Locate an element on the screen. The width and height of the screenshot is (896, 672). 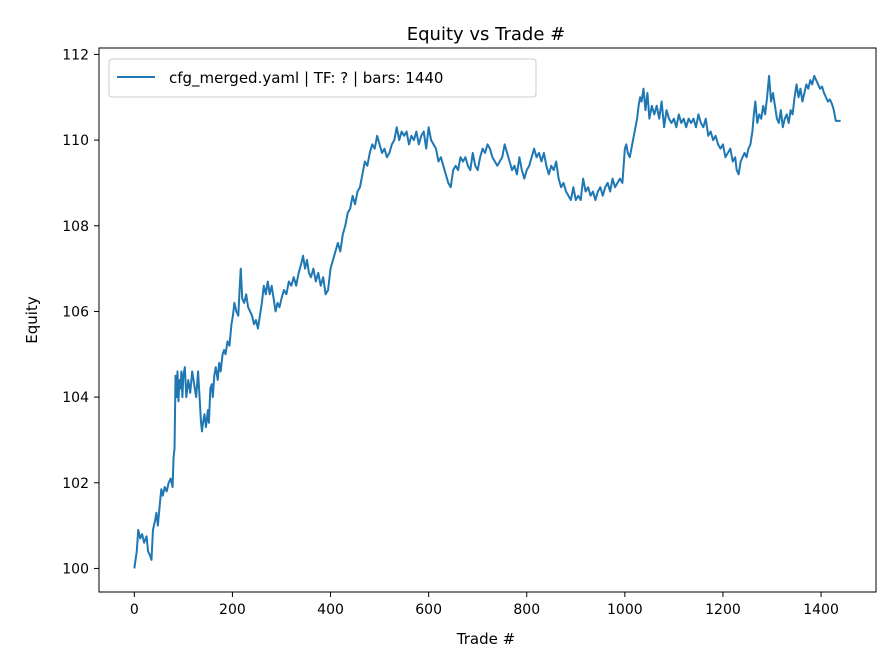
y-axis-ticks: 100 102 104 106 108 110 112 is located at coordinates (80, 312).